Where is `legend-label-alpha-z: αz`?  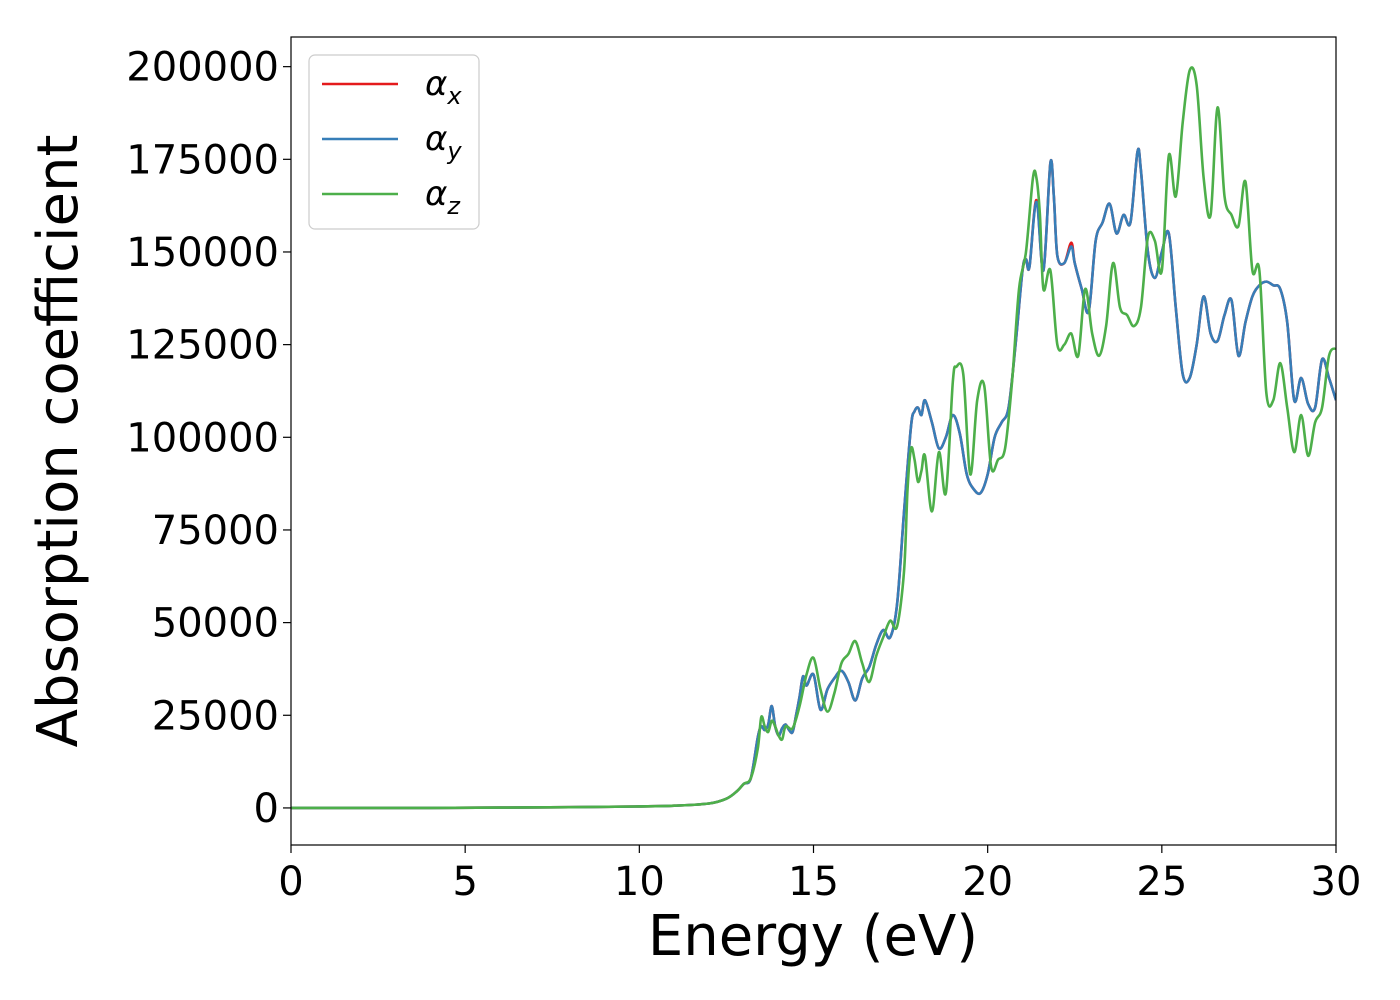
legend-label-alpha-z: αz is located at coordinates (443, 197).